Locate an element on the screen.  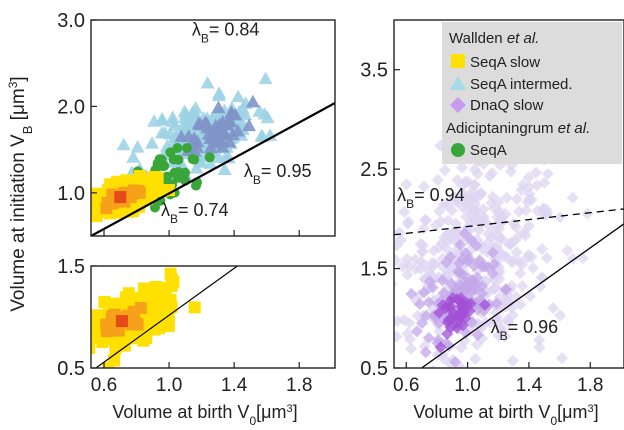
legend-diamond-icon is located at coordinates (458, 105).